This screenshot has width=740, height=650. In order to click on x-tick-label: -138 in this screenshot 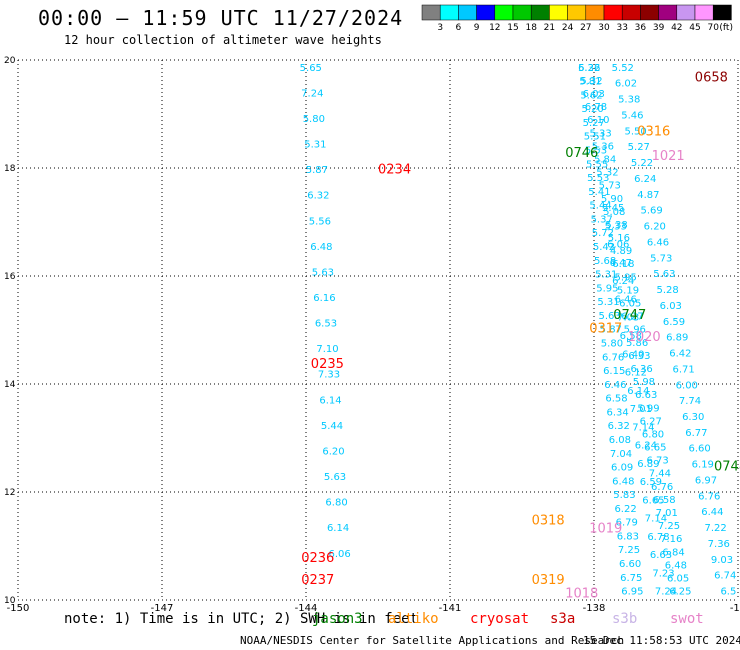, I will do `click(594, 608)`.